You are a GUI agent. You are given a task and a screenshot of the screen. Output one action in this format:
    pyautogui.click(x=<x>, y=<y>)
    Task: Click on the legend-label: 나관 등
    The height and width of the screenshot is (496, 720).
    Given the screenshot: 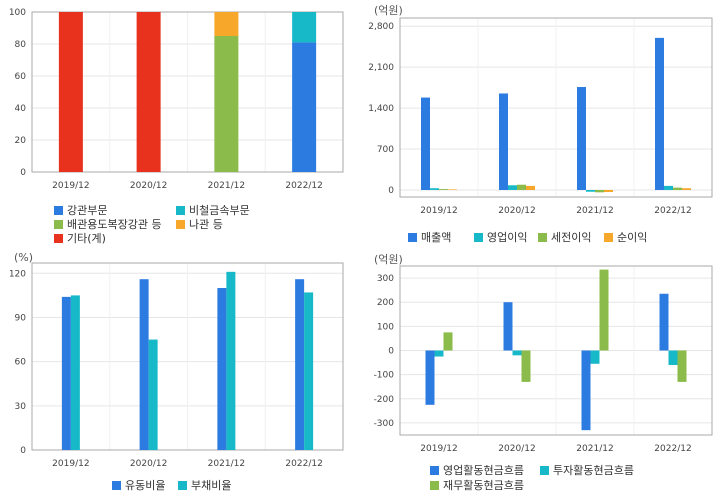 What is the action you would take?
    pyautogui.click(x=206, y=224)
    